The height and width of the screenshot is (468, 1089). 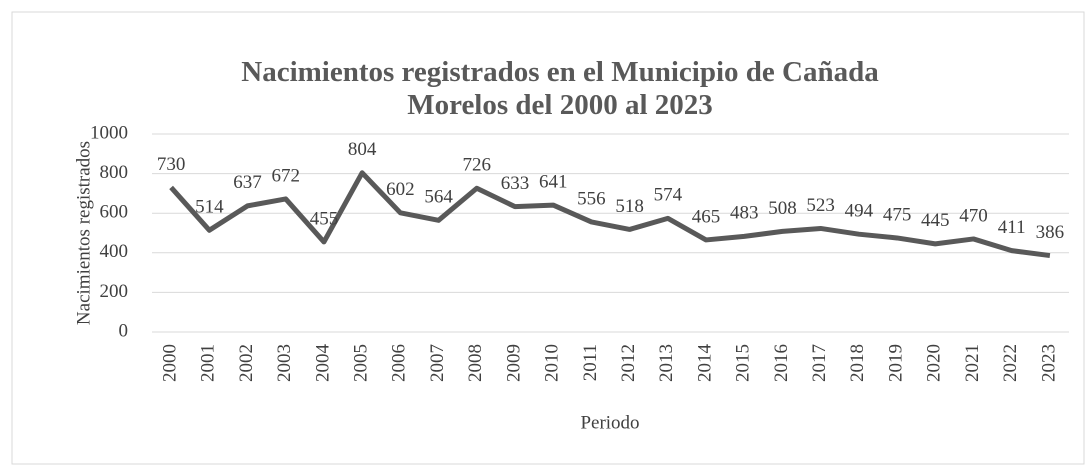 What do you see at coordinates (114, 291) in the screenshot?
I see `y-tick-label: 200` at bounding box center [114, 291].